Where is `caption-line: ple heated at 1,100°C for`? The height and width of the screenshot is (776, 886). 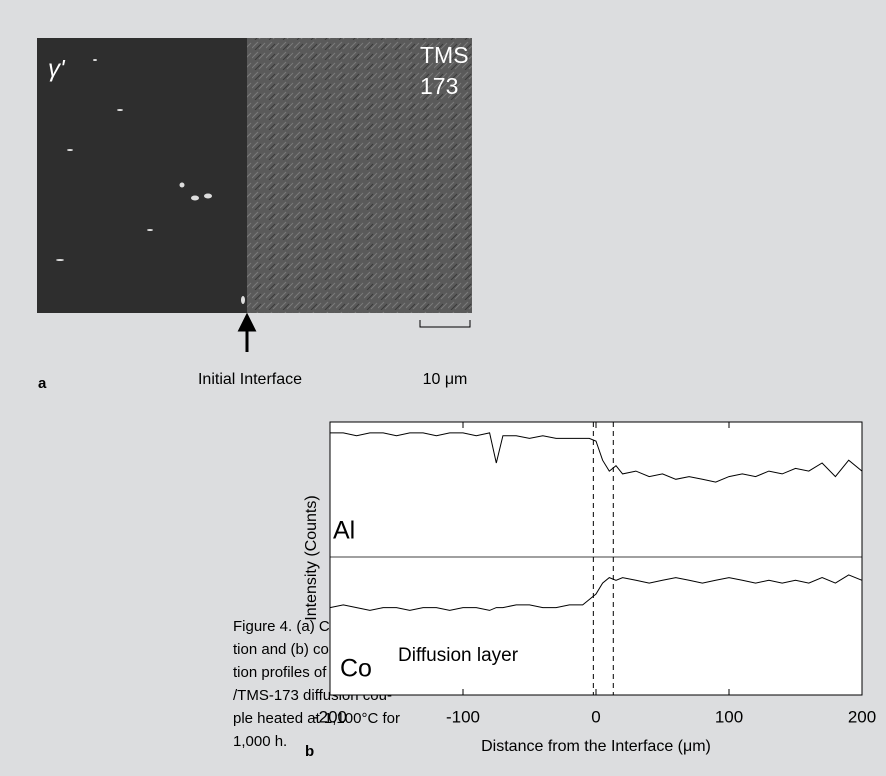
caption-line: ple heated at 1,100°C for is located at coordinates (316, 718).